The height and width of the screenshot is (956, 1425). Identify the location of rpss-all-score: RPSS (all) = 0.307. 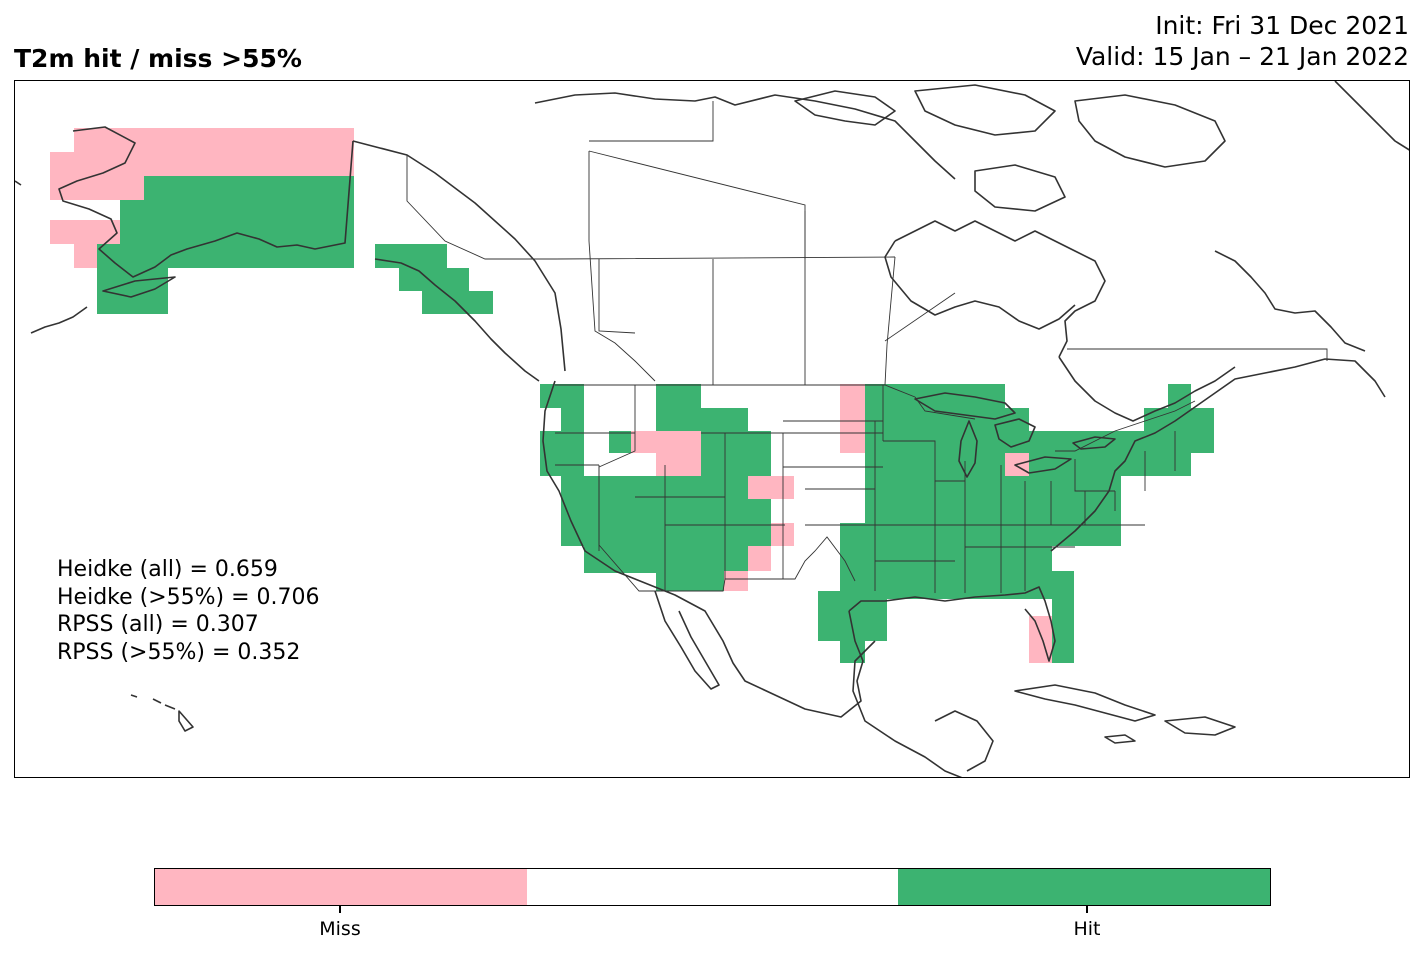
(158, 624).